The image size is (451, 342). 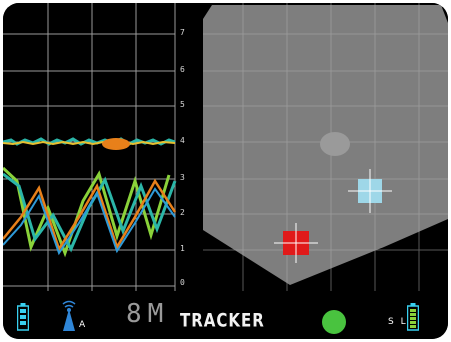 What do you see at coordinates (398, 322) in the screenshot?
I see `sl-label: S L` at bounding box center [398, 322].